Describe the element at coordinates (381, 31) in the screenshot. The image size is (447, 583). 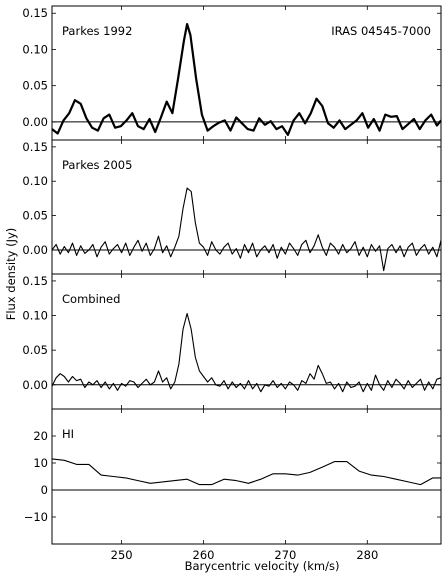
I see `panel-annotation: IRAS 04545-7000` at that location.